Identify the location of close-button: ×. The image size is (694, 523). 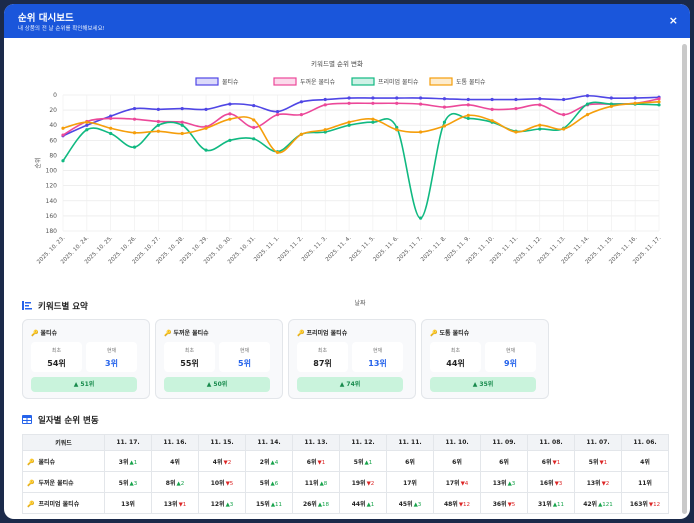
(673, 20).